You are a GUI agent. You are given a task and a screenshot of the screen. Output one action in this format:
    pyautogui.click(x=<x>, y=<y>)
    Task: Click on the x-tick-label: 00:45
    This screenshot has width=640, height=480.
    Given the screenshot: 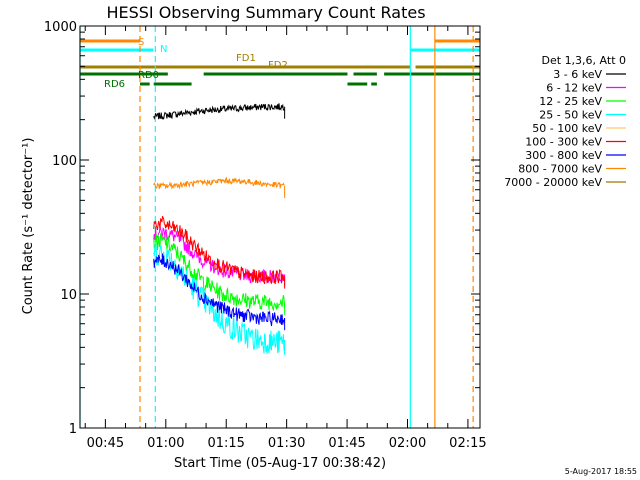 What is the action you would take?
    pyautogui.click(x=105, y=443)
    